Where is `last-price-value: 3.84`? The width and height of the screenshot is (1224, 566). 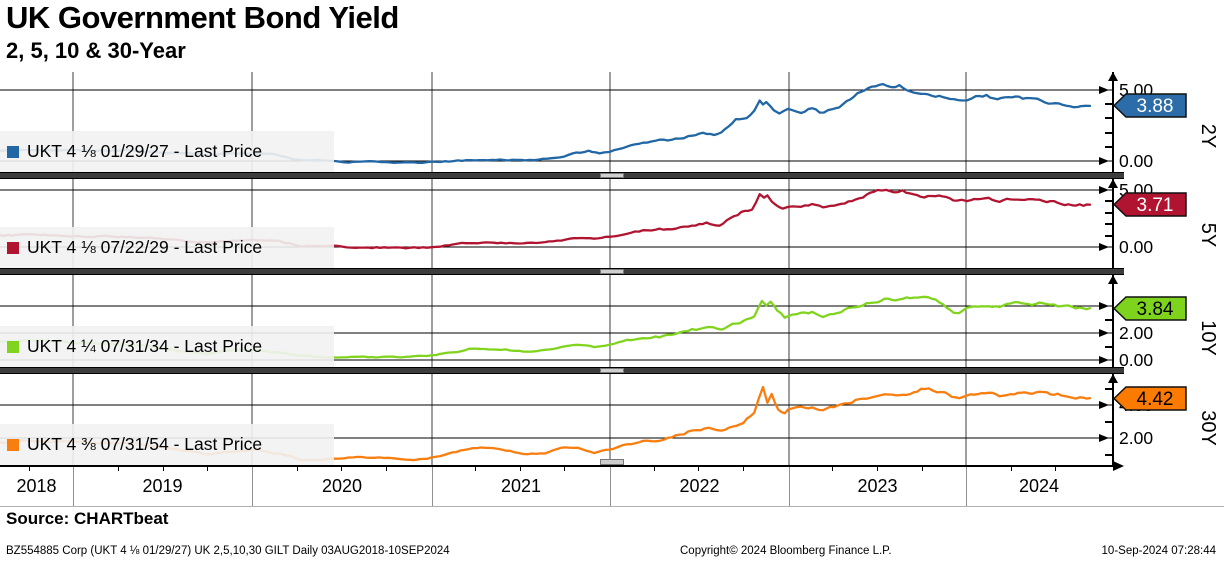 last-price-value: 3.84 is located at coordinates (1155, 309).